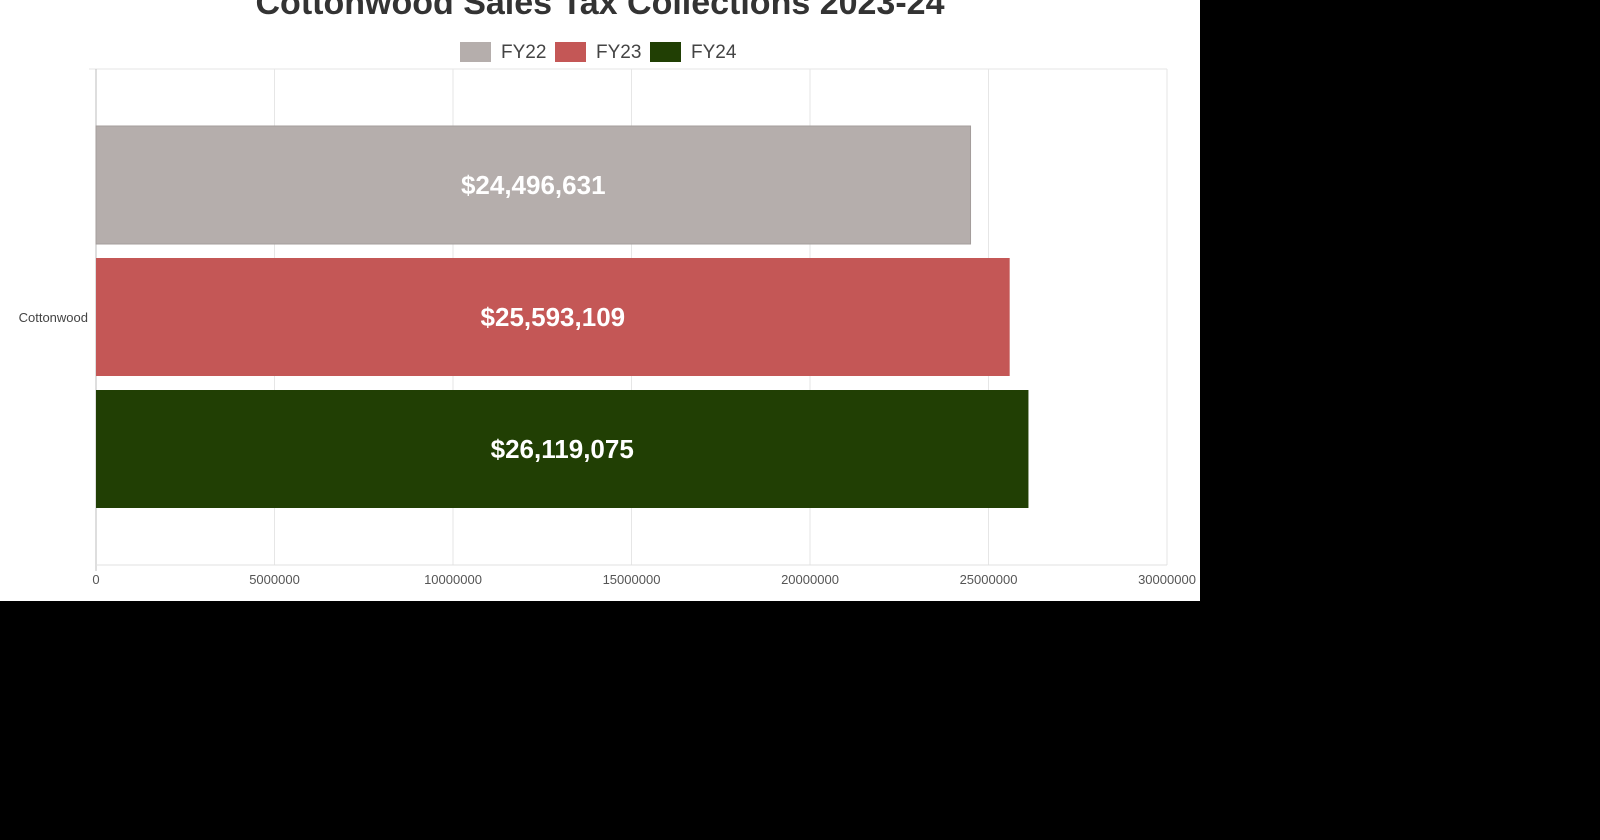 This screenshot has height=840, width=1600. I want to click on chart-title: Cottonwood Sales Tax Collections 2023-24, so click(600, 11).